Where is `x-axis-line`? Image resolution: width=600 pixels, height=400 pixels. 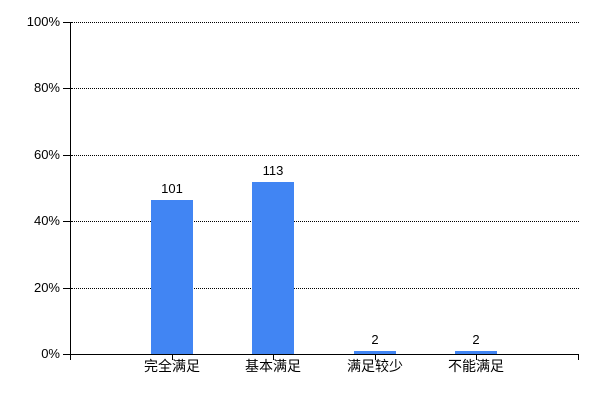
x-axis-line is located at coordinates (324, 354).